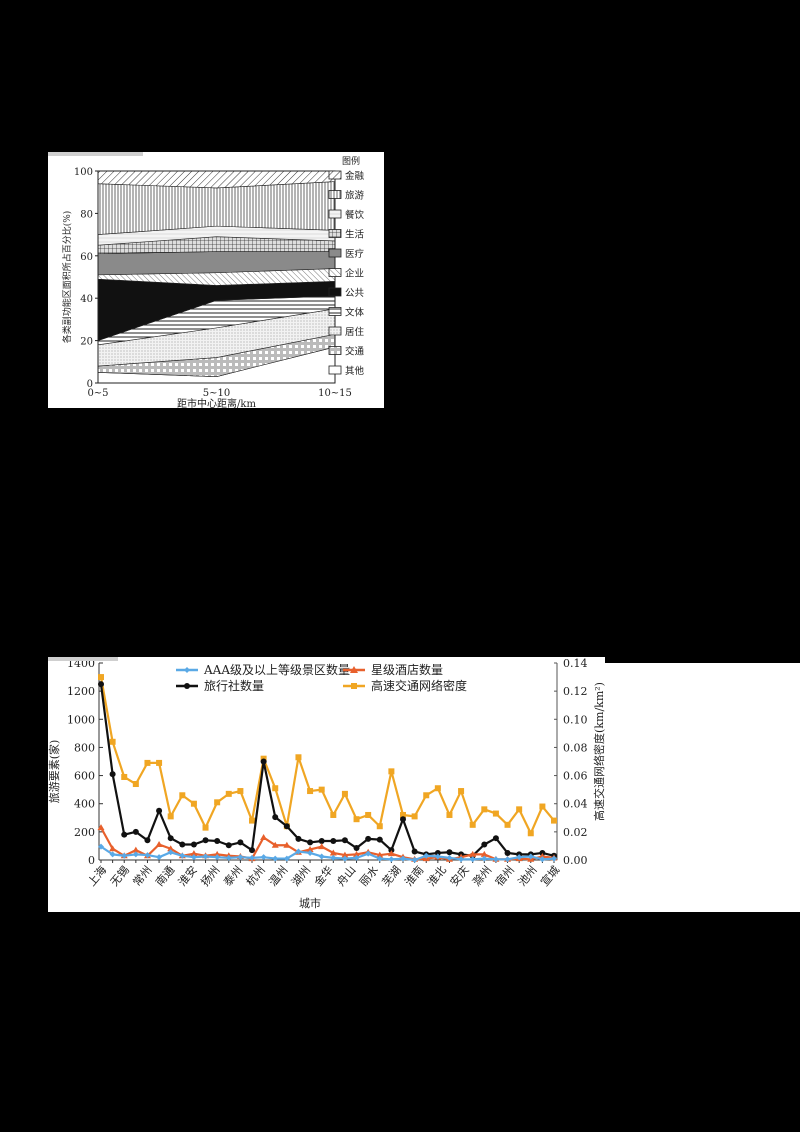  I want to click on x-tick-label: 常州, so click(142, 876).